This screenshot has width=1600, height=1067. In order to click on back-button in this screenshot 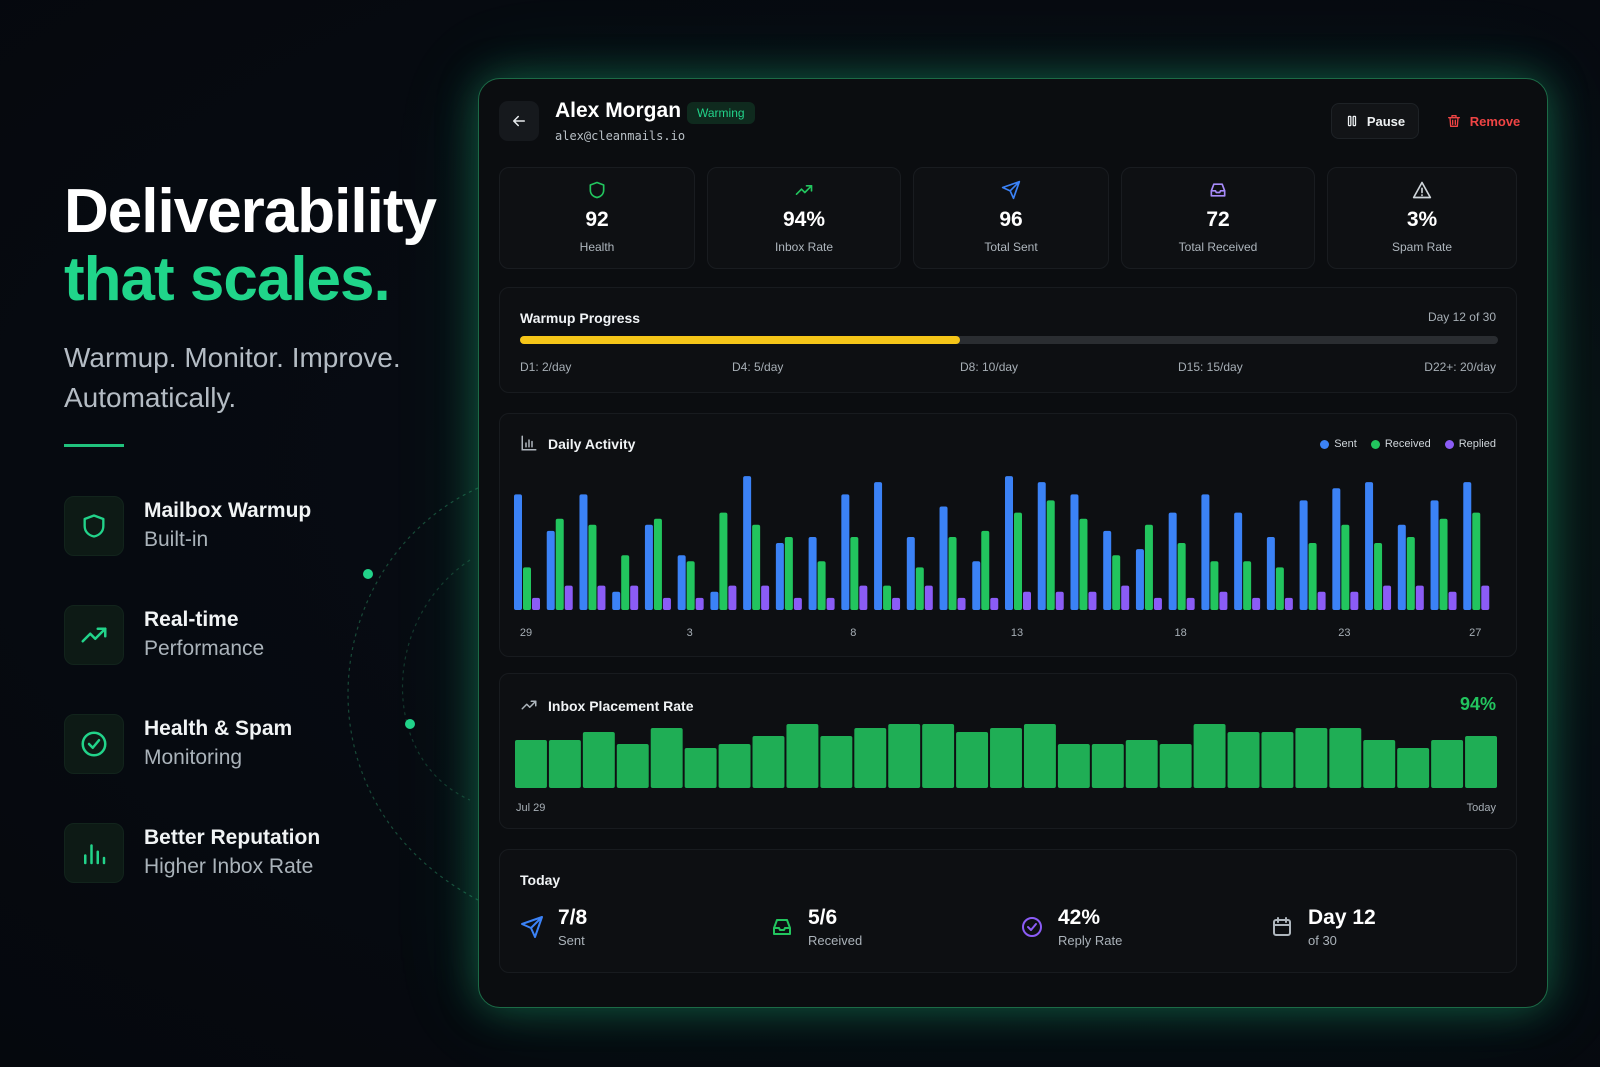, I will do `click(519, 121)`.